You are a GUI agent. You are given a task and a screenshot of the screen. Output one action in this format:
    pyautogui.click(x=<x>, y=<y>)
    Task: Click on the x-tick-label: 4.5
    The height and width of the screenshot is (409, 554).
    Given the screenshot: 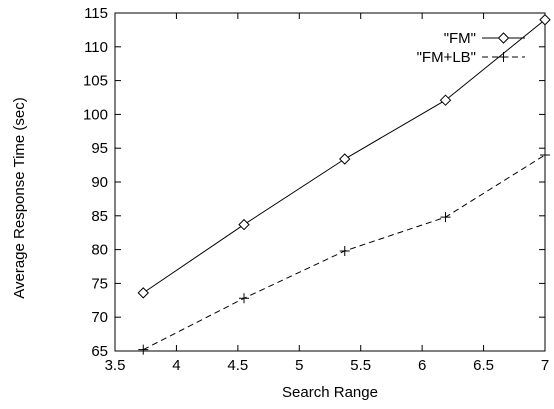 What is the action you would take?
    pyautogui.click(x=237, y=365)
    